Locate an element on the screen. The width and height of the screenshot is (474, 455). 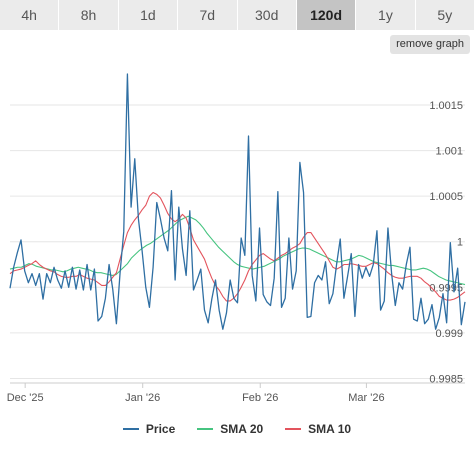
legend-label: SMA 20 is located at coordinates (242, 429).